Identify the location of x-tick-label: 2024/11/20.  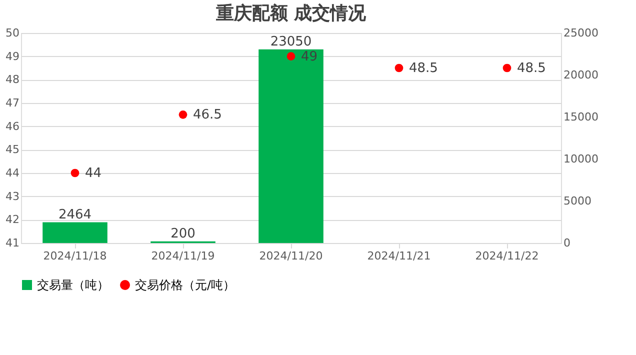
(291, 256).